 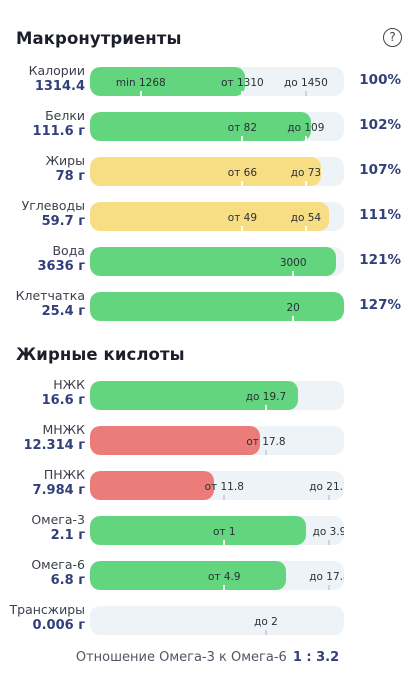 What do you see at coordinates (67, 580) in the screenshot?
I see `nutrient-value: 6.8 г` at bounding box center [67, 580].